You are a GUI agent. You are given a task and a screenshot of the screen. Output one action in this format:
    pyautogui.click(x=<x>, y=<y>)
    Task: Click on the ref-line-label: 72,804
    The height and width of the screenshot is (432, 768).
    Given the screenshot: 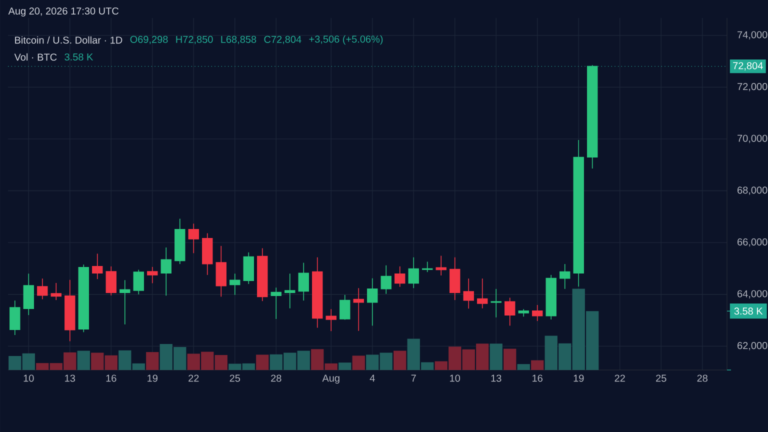 What is the action you would take?
    pyautogui.click(x=748, y=66)
    